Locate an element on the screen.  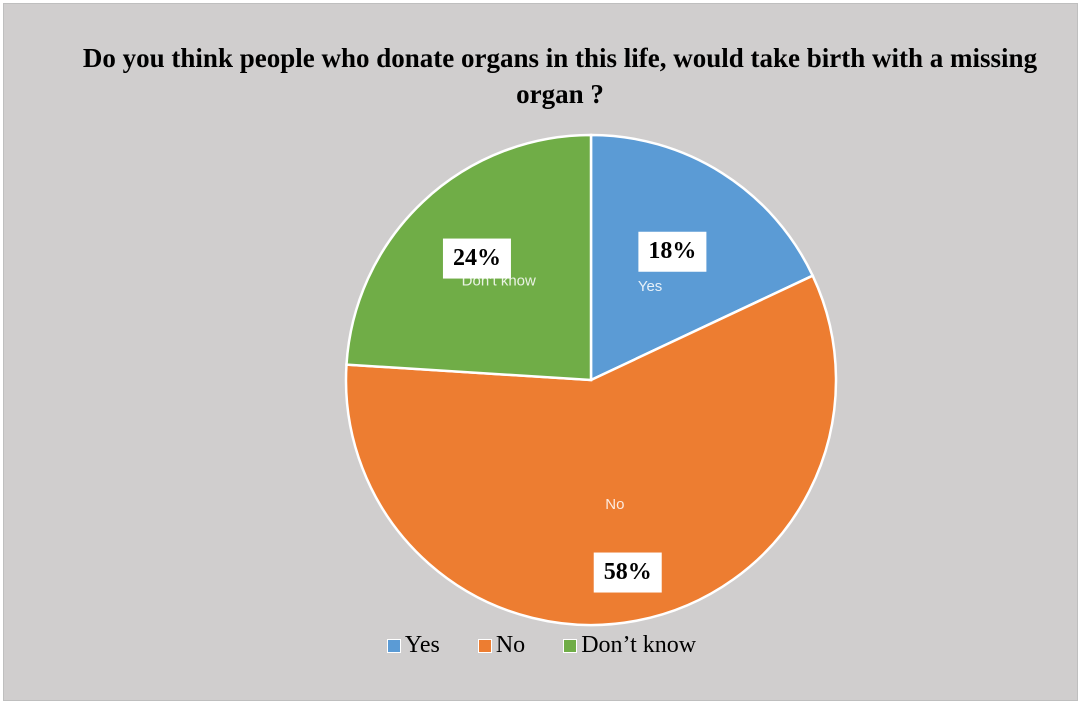
legend-label-no: No is located at coordinates (510, 645).